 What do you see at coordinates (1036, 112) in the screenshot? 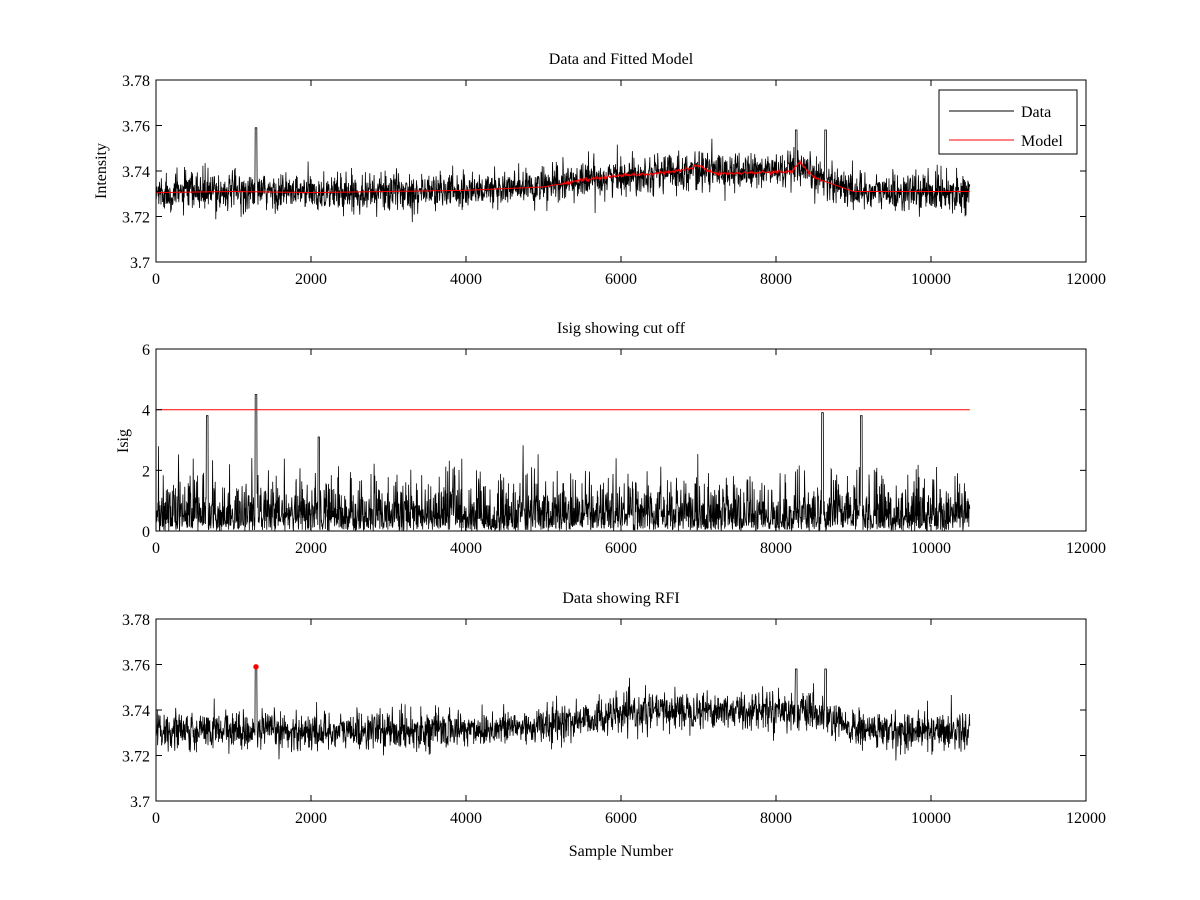
I see `legend-label-data: Data` at bounding box center [1036, 112].